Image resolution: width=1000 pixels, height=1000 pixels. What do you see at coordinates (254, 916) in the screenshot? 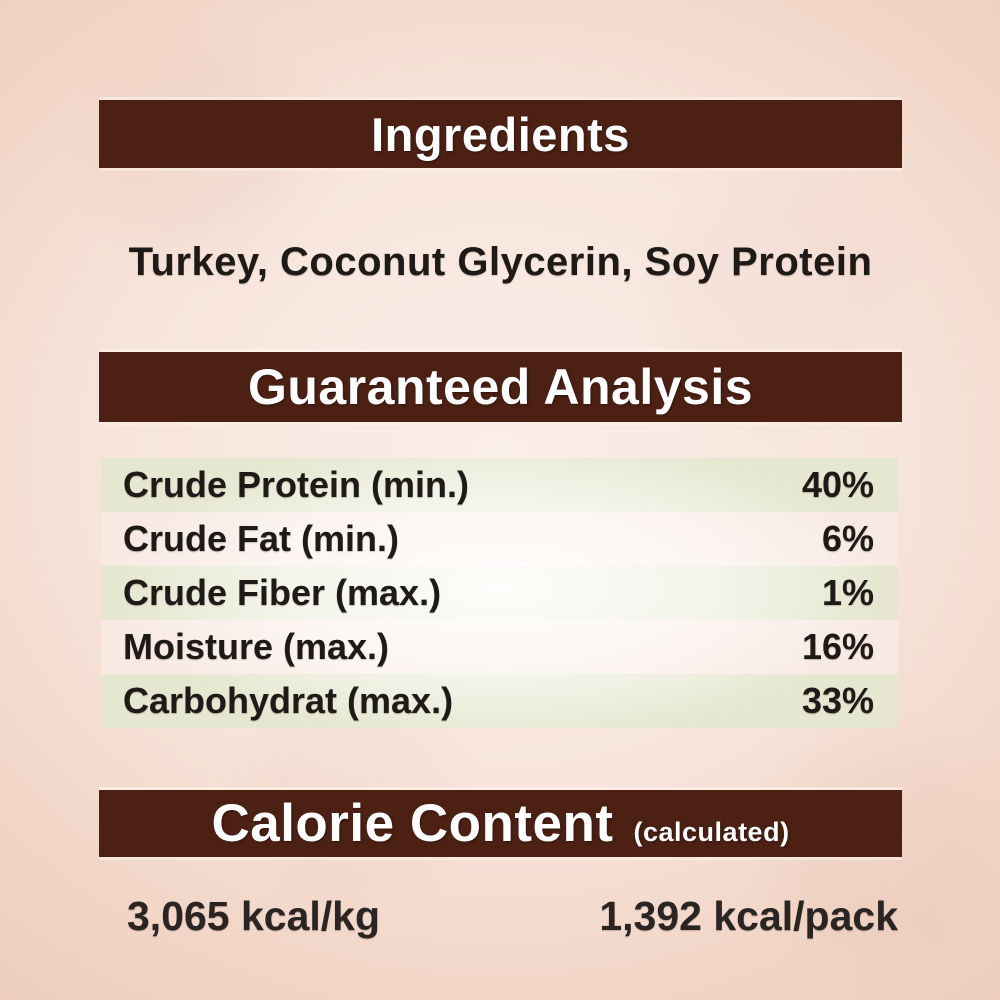
I see `calories-per-kg: 3,065 kcal/kg` at bounding box center [254, 916].